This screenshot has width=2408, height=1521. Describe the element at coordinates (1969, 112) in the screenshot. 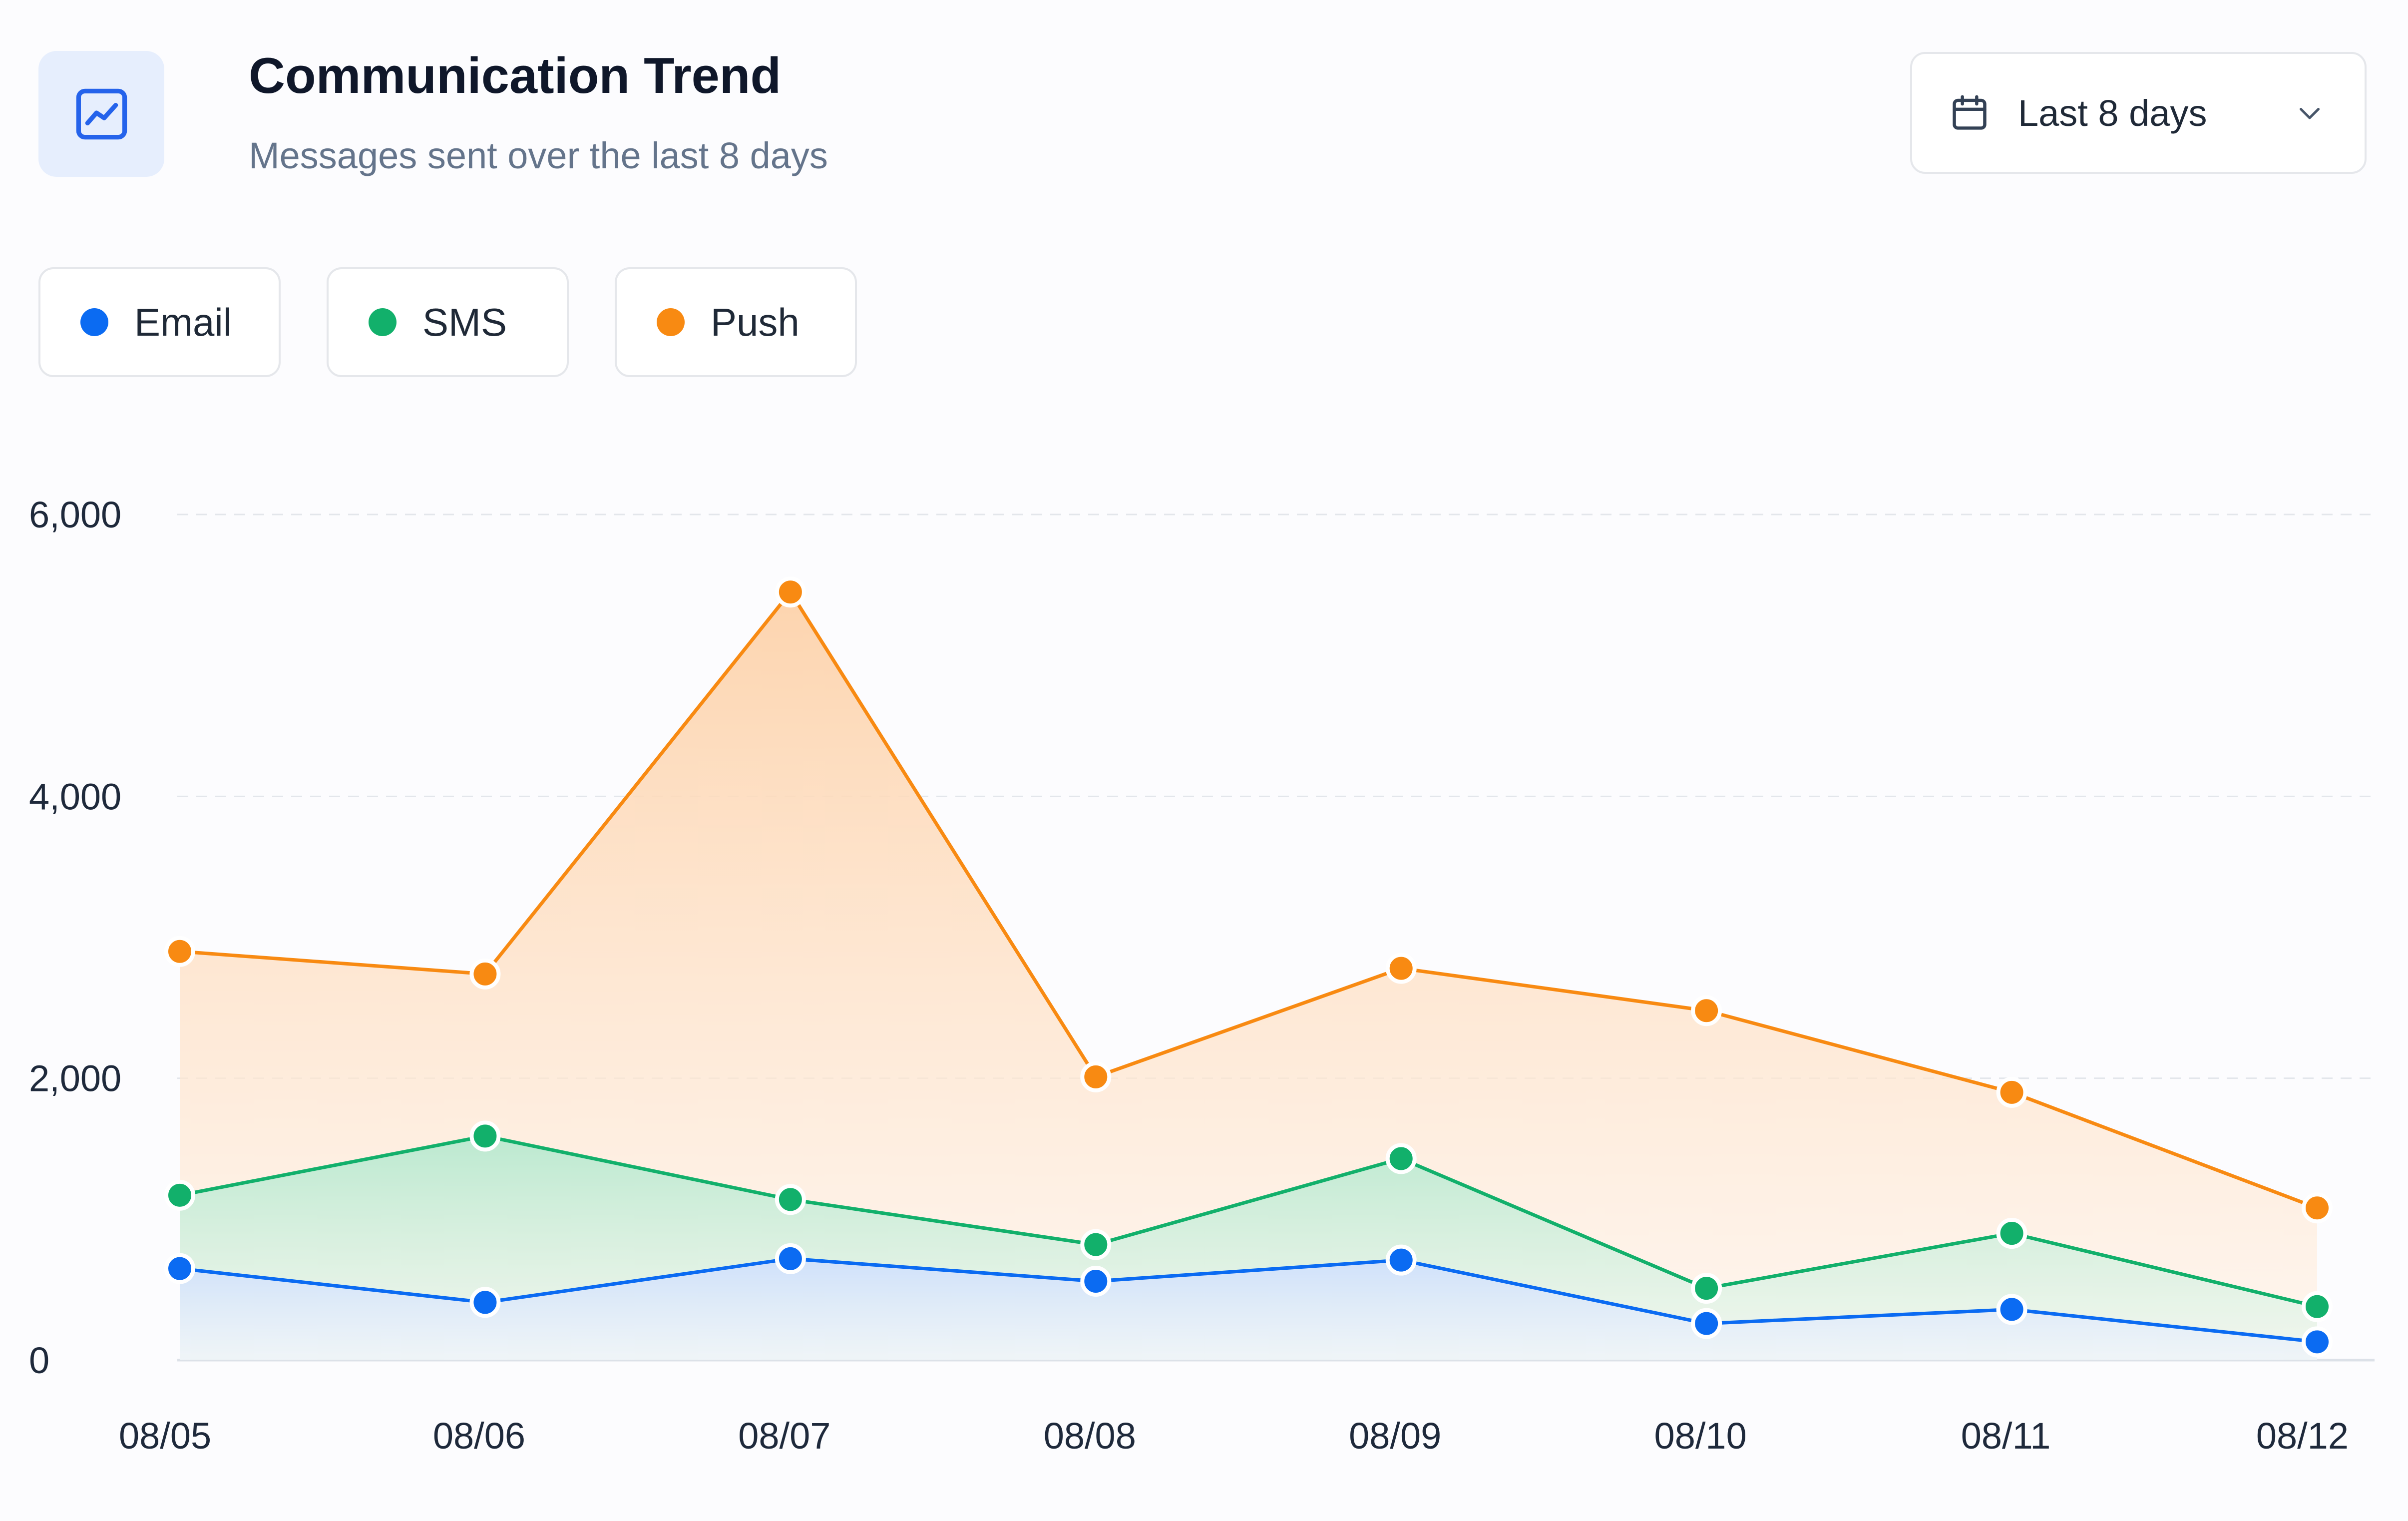

I see `calendar-icon` at that location.